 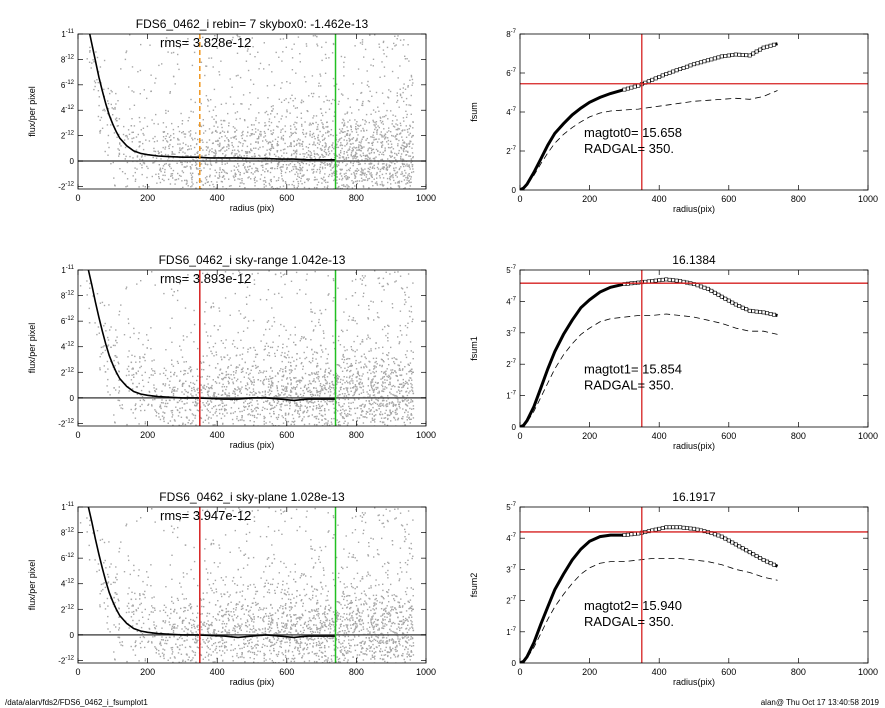 I want to click on x-tick-label: 800, so click(x=798, y=436).